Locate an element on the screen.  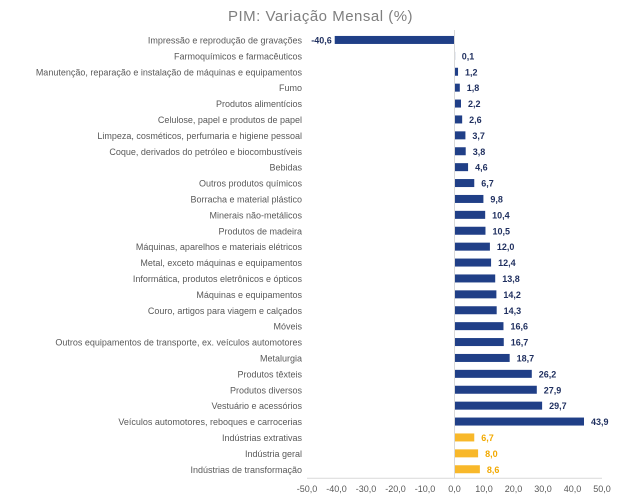
data-label: 26,2 is located at coordinates (548, 374).